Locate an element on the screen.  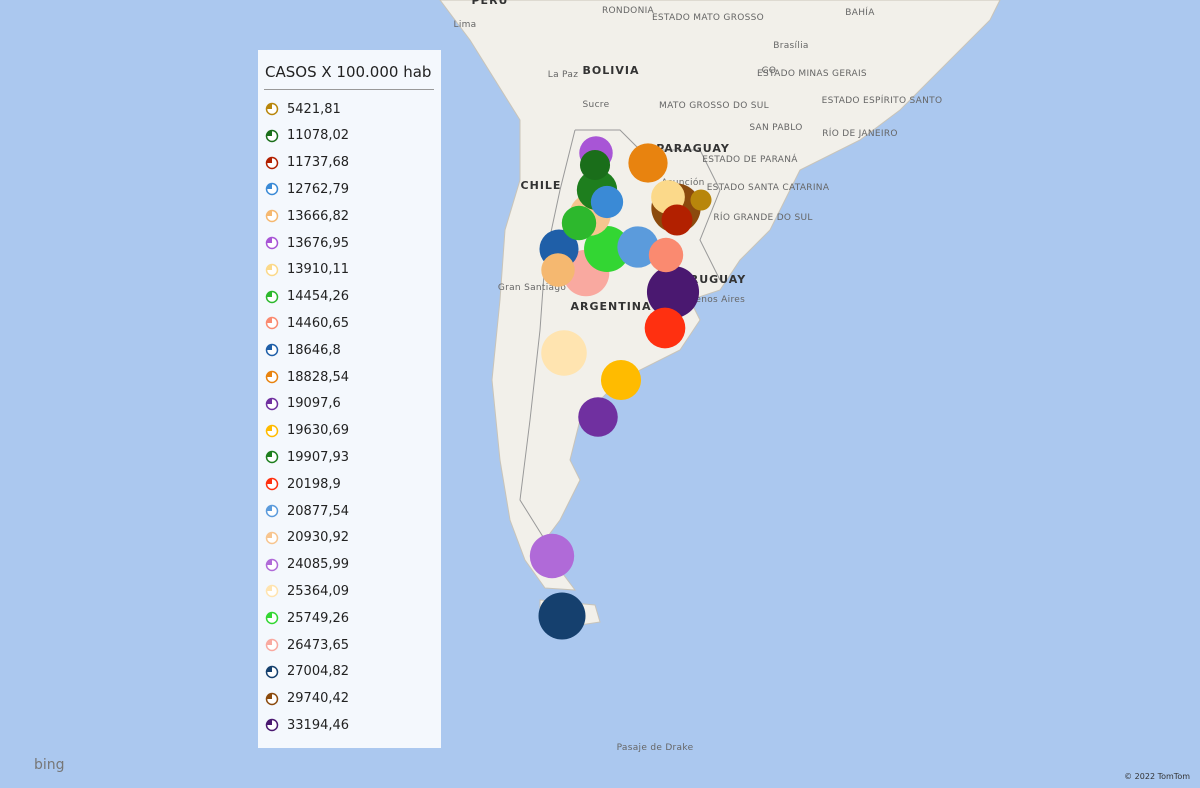
map-label: ESTADO SANTA CATARINA is located at coordinates (768, 188).